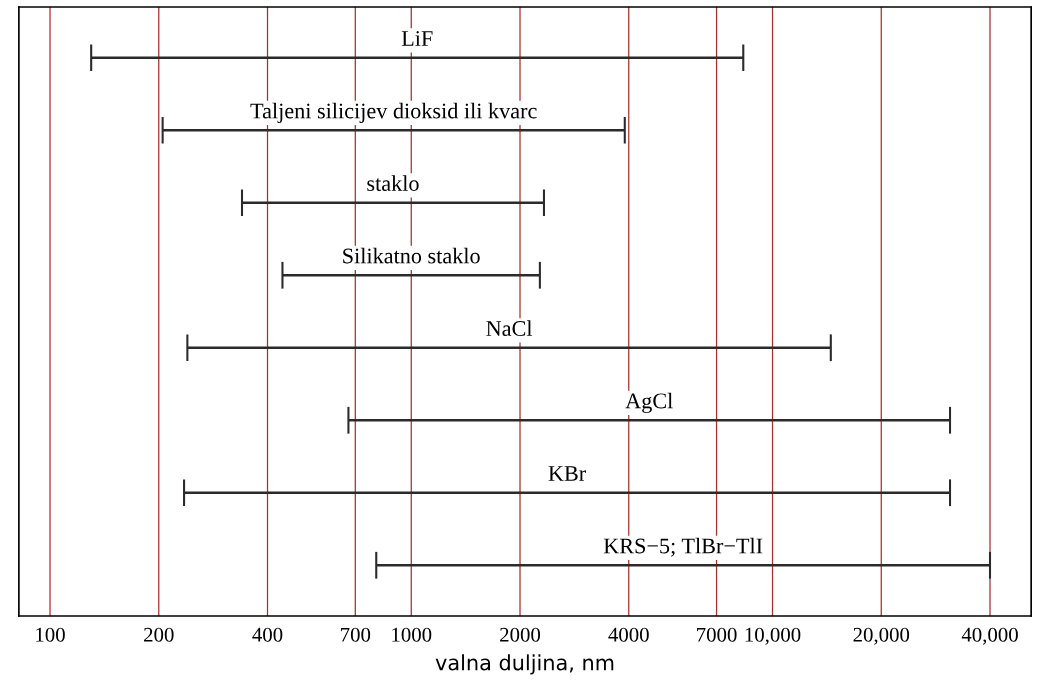  I want to click on x-tick-label: 100, so click(50, 634).